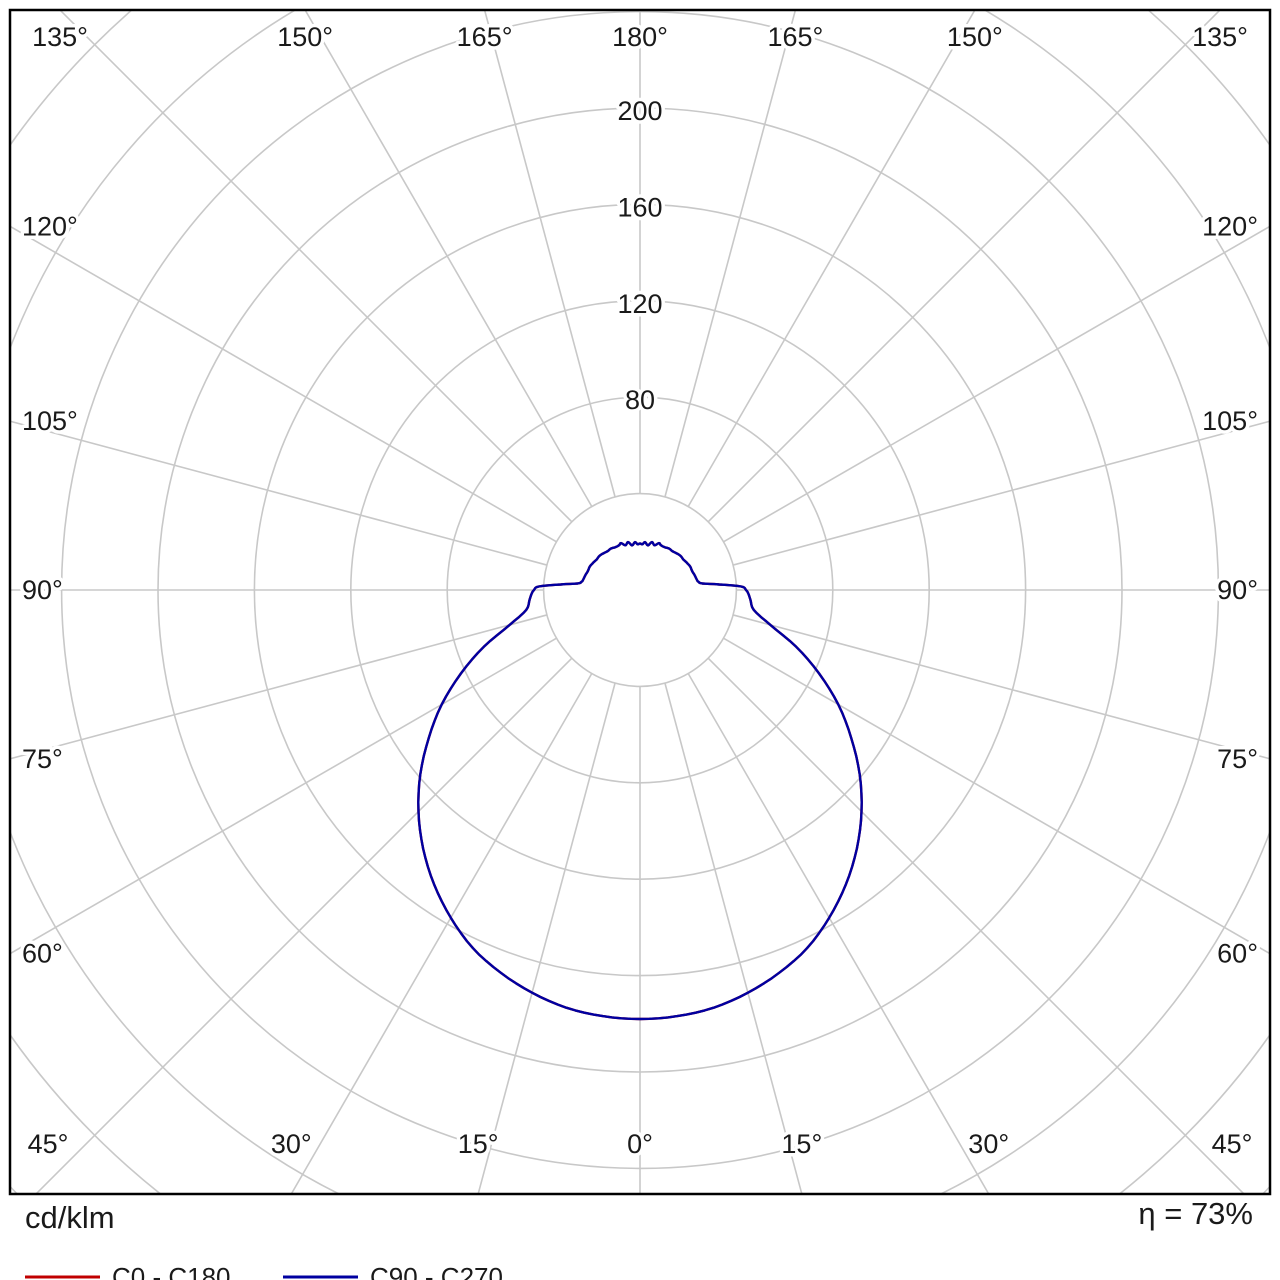 The width and height of the screenshot is (1280, 1280). Describe the element at coordinates (1230, 421) in the screenshot. I see `angle-label-105-right: 105°` at that location.